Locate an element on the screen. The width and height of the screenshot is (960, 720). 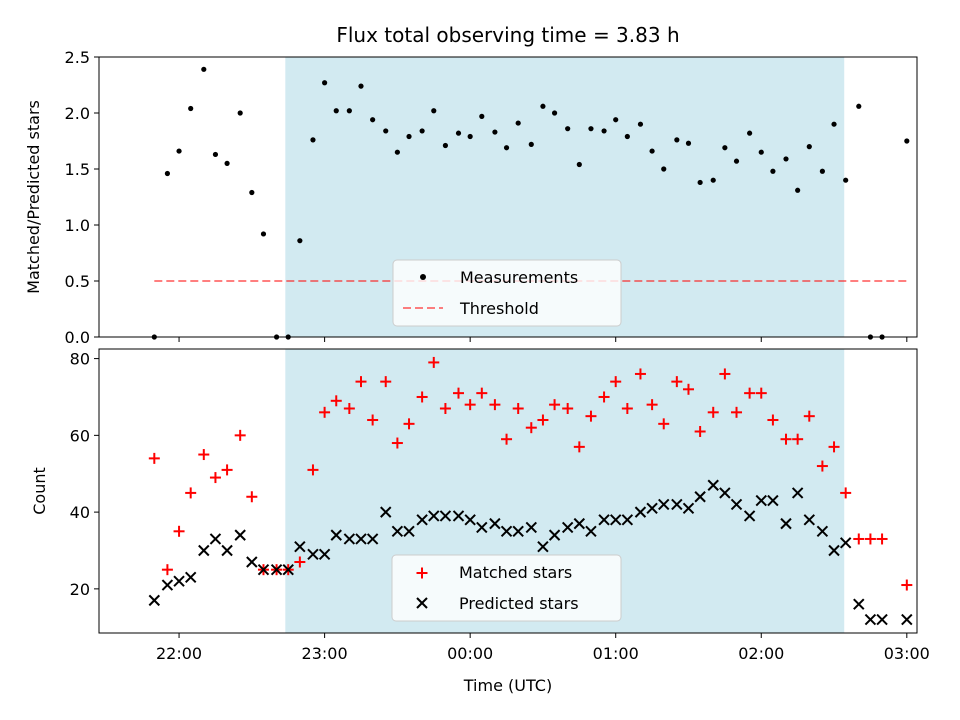
y-tick-label: 80 is located at coordinates (80, 359).